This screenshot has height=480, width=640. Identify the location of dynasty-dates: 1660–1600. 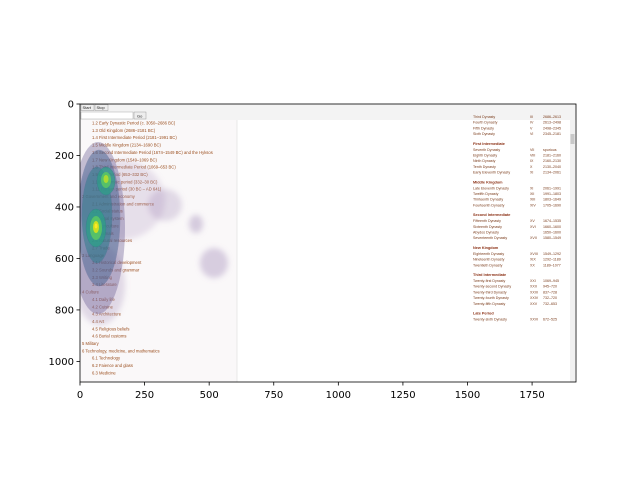
(552, 227).